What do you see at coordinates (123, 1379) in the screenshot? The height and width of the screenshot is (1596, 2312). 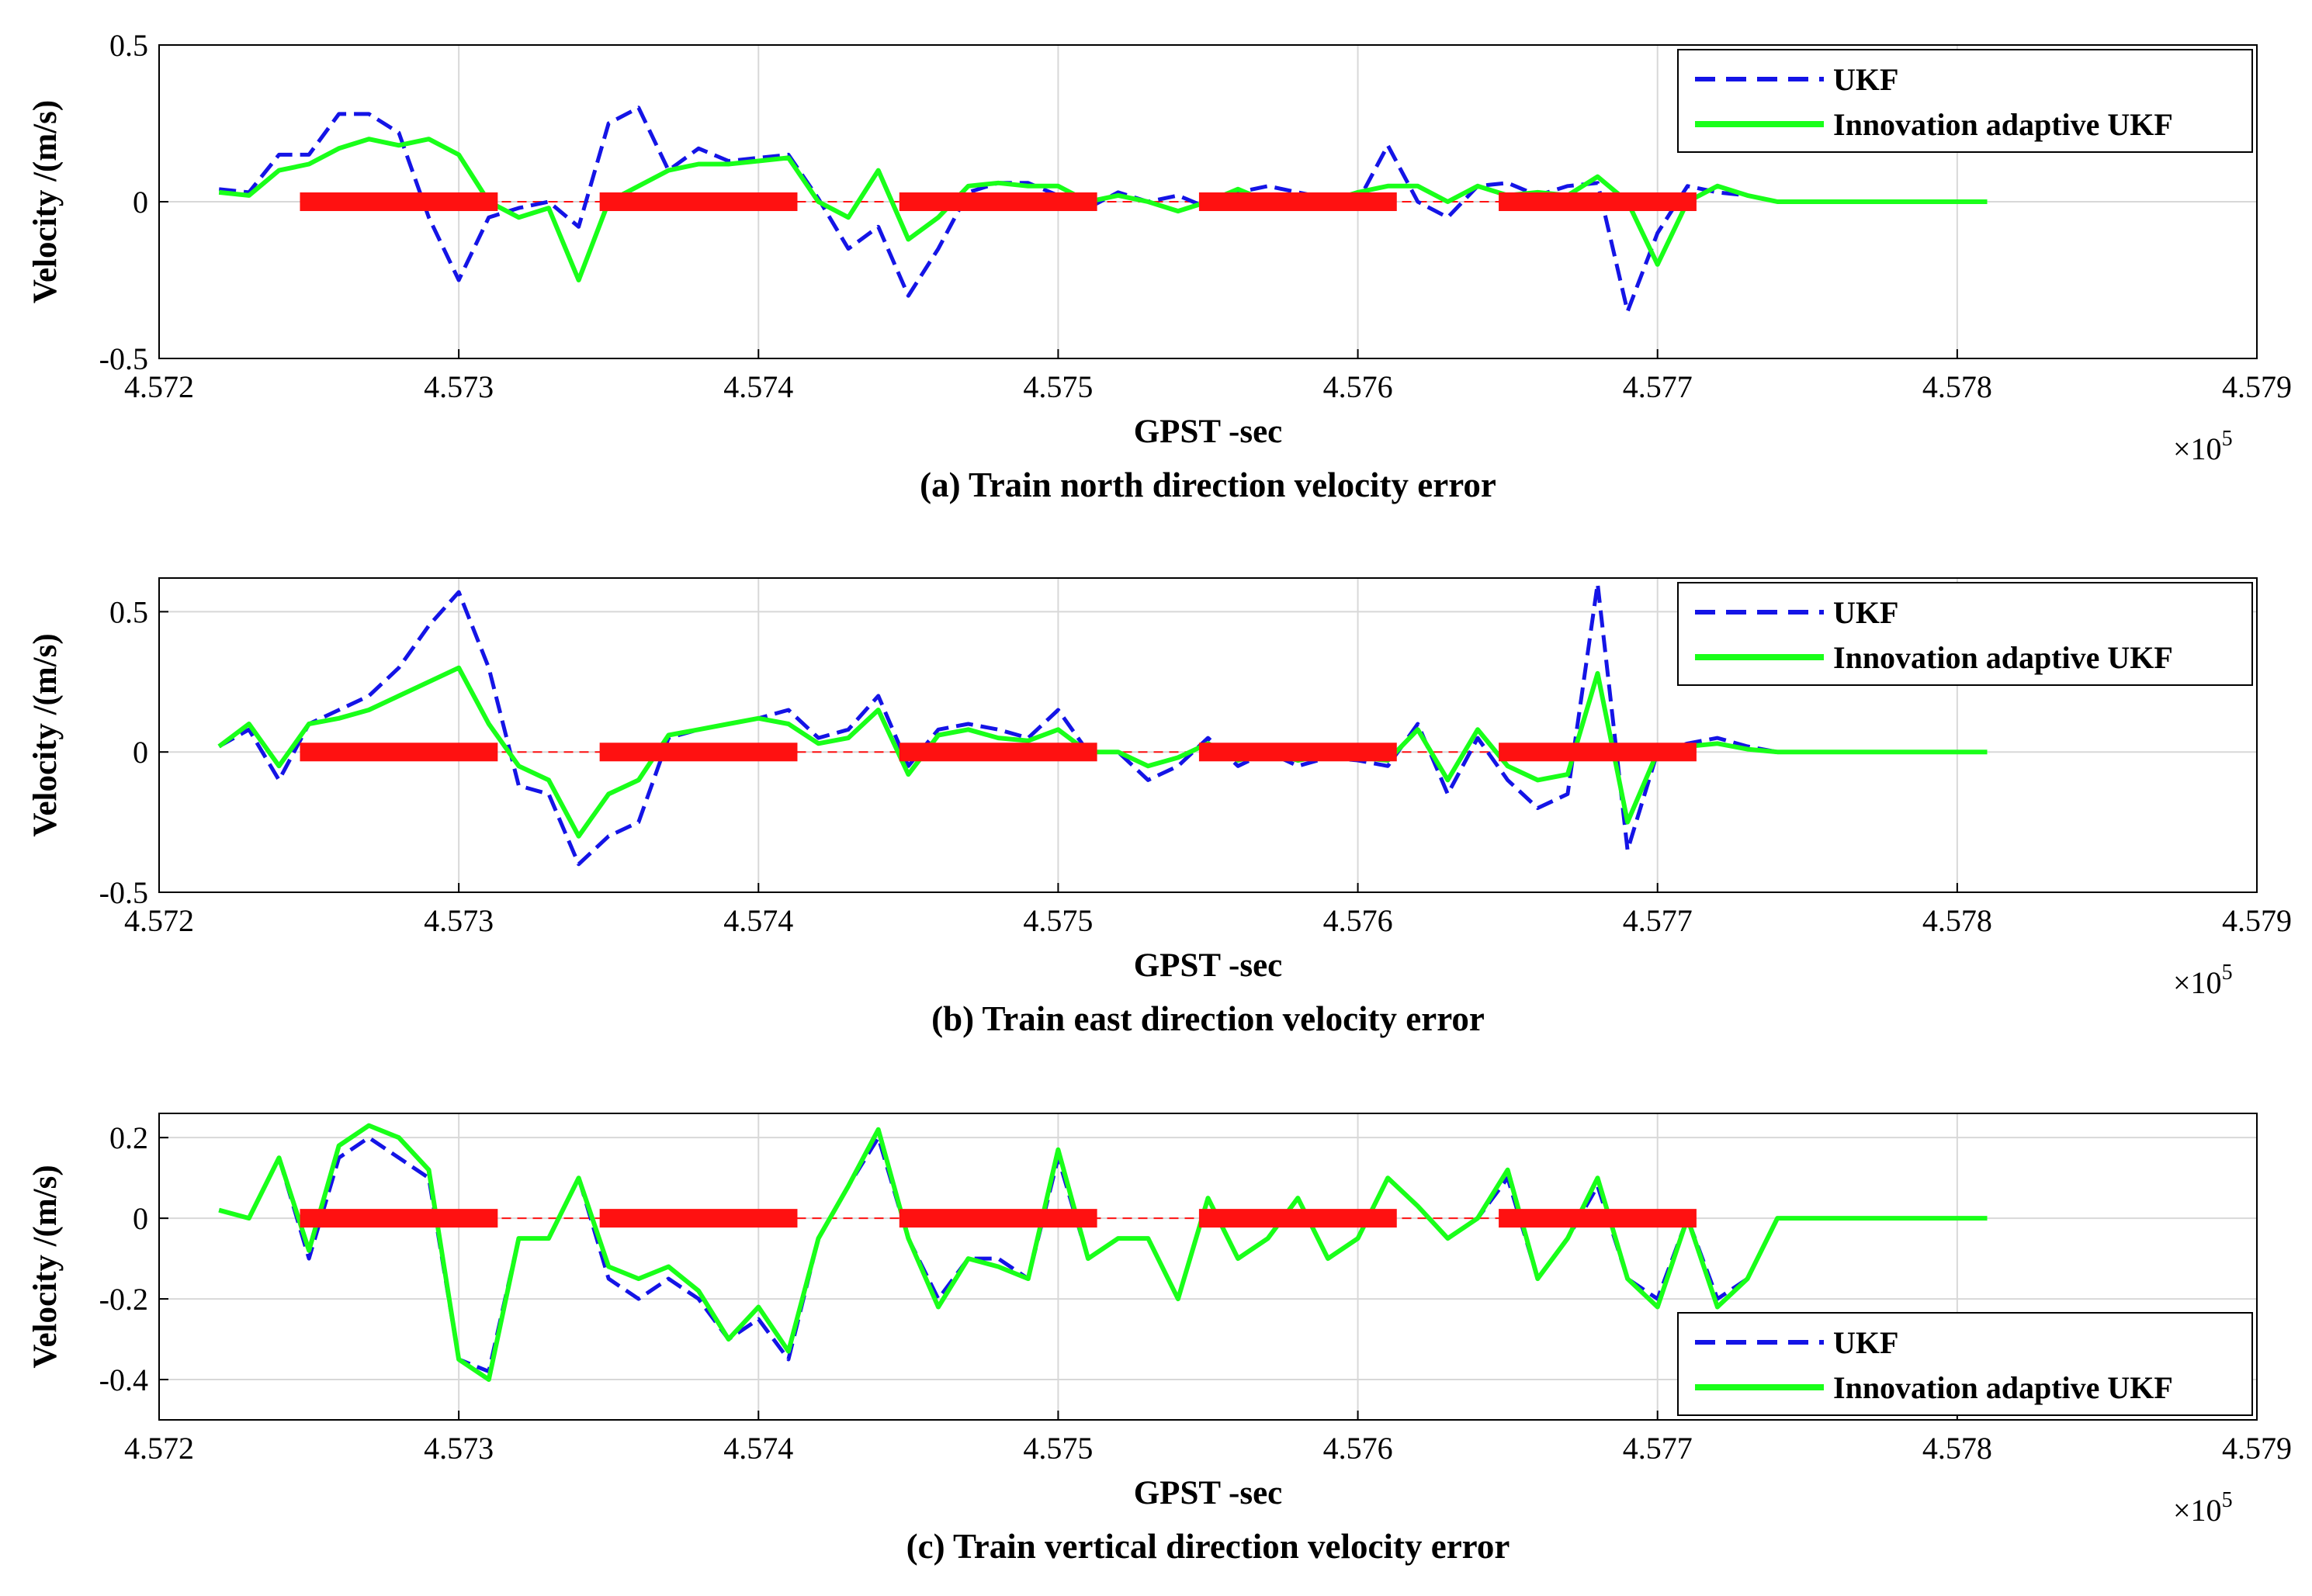 I see `y-tick-label: -0.4` at bounding box center [123, 1379].